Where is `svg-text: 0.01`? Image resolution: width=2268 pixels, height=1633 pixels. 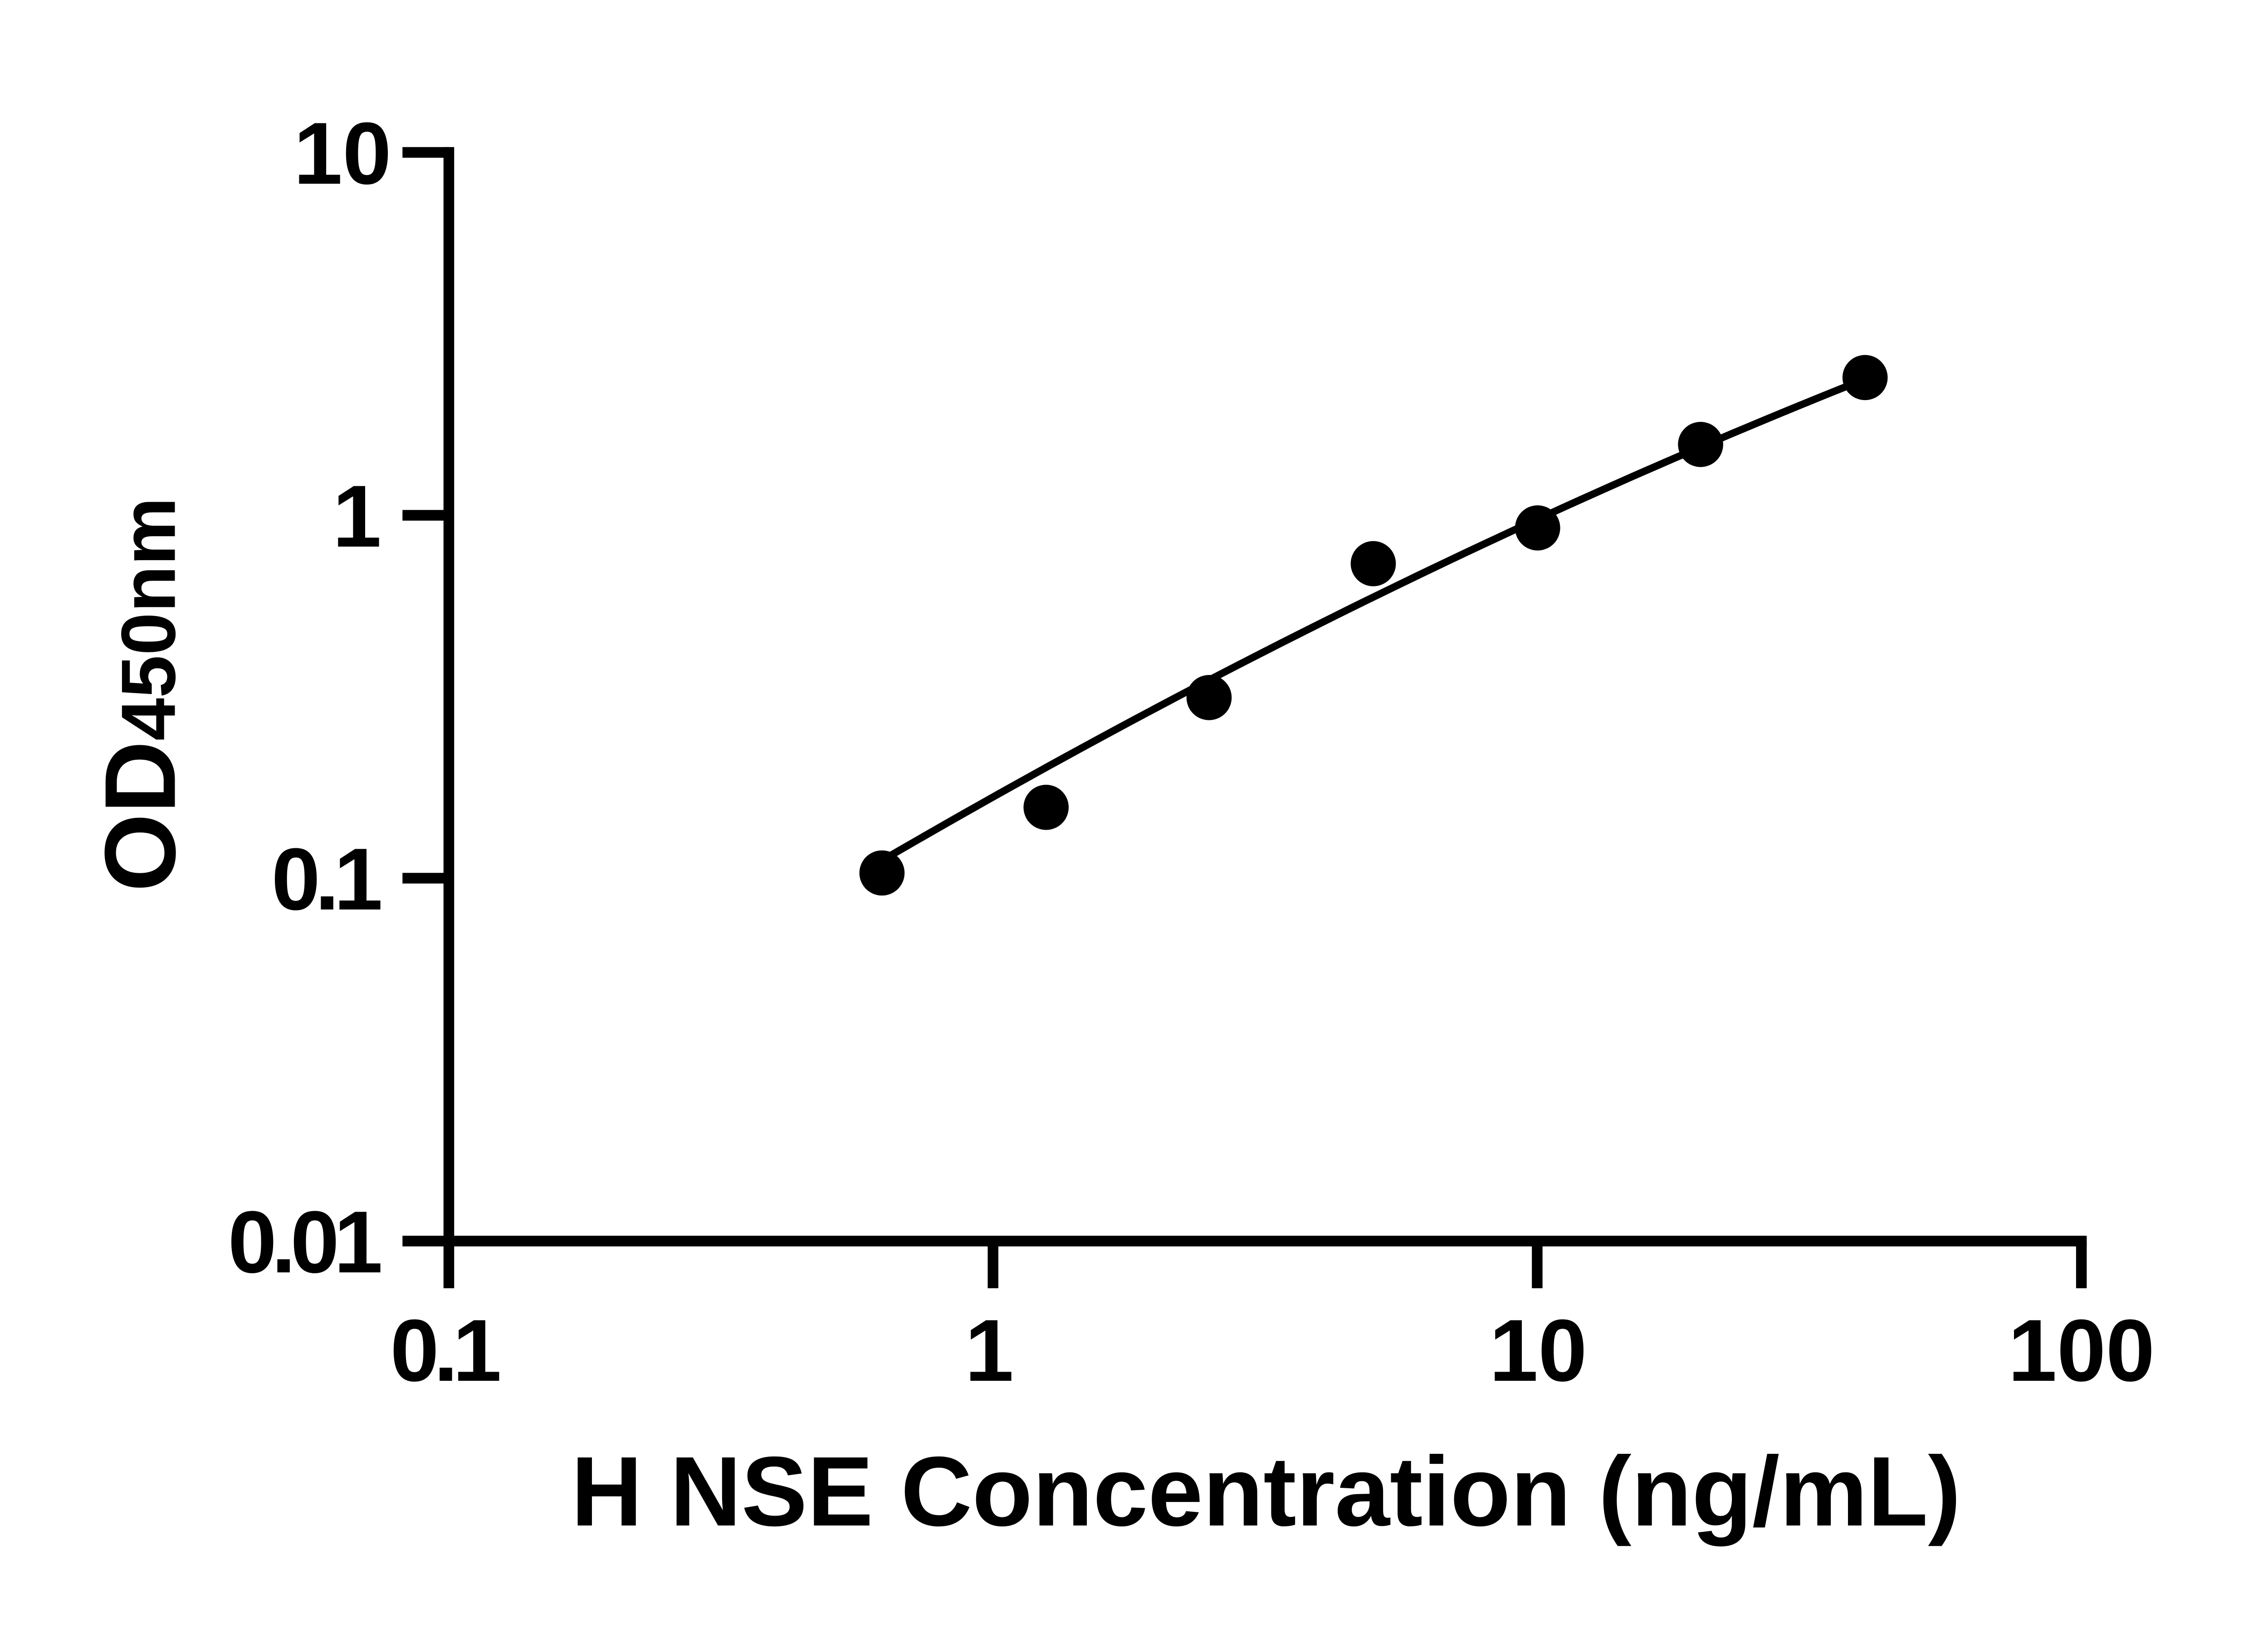 svg-text: 0.01 is located at coordinates (304, 1242).